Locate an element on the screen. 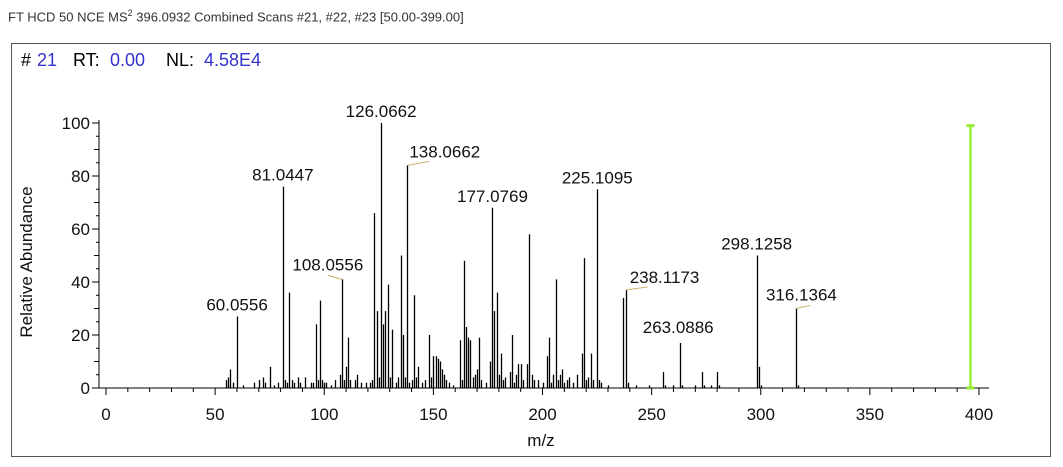 This screenshot has width=1063, height=467. y-tick-label: 100 is located at coordinates (76, 123).